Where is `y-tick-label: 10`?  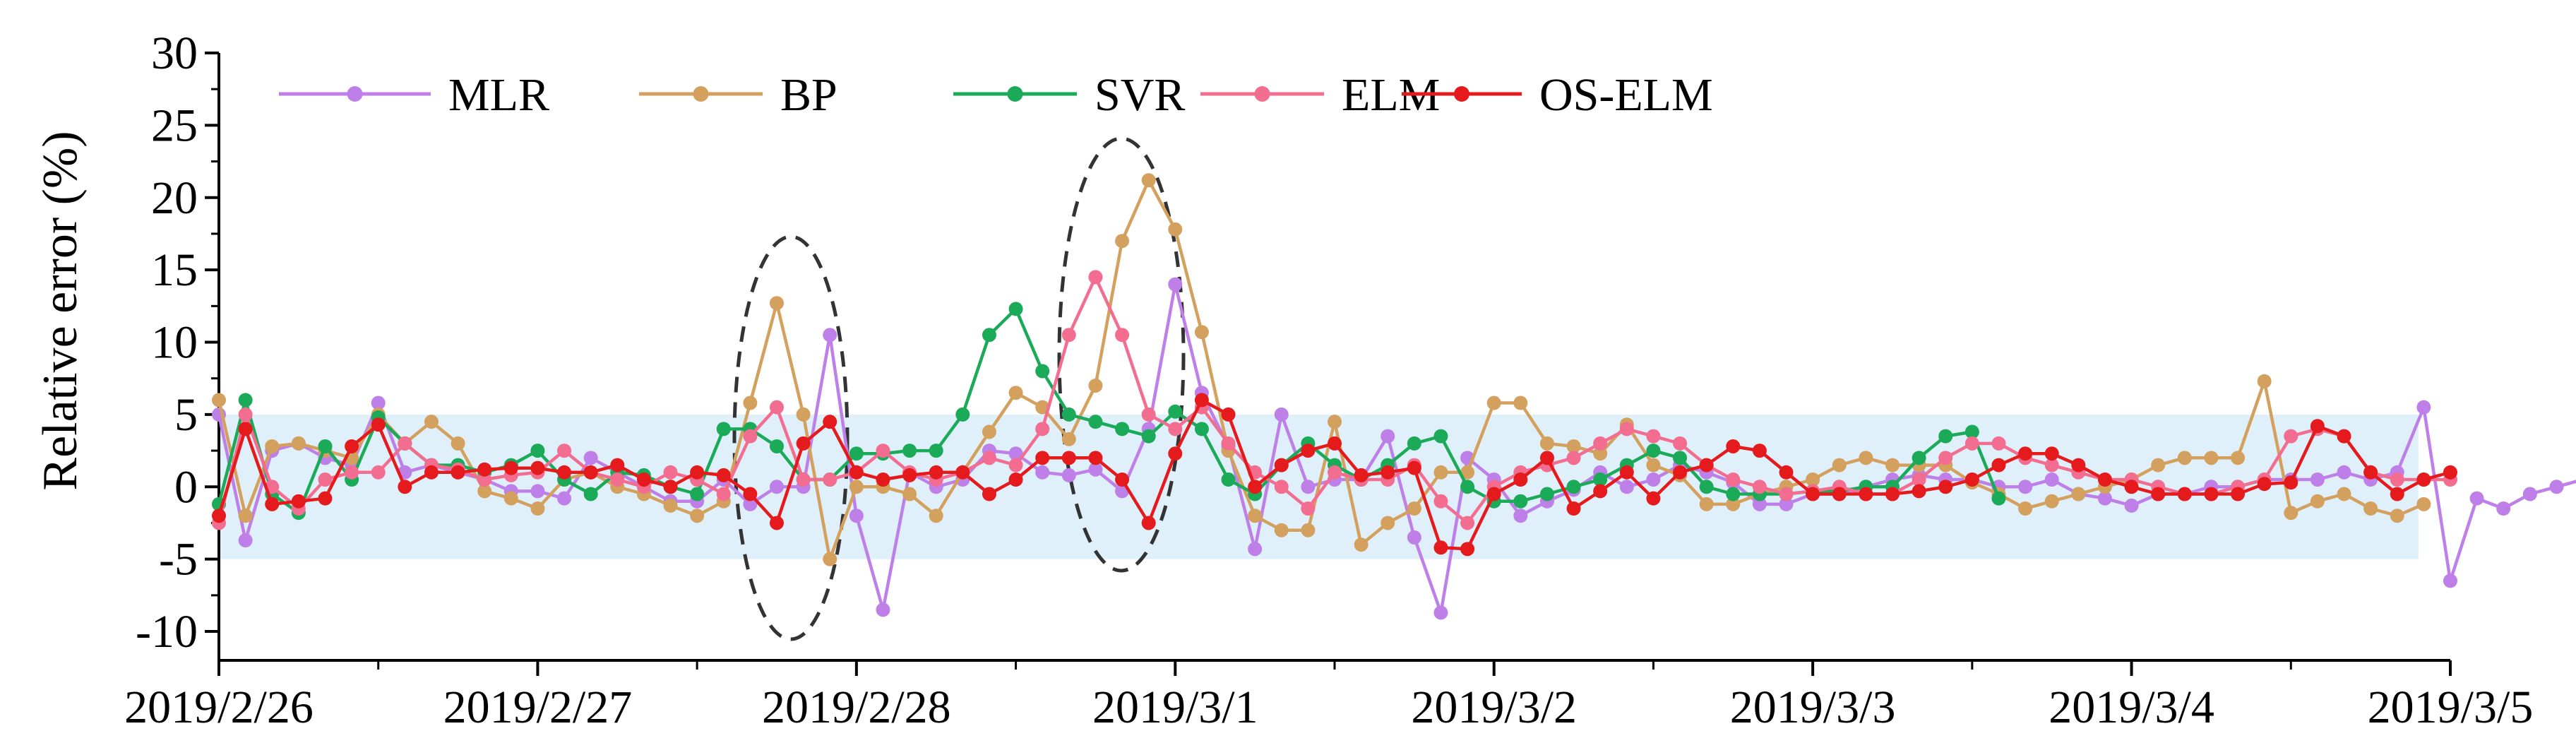 y-tick-label: 10 is located at coordinates (174, 343).